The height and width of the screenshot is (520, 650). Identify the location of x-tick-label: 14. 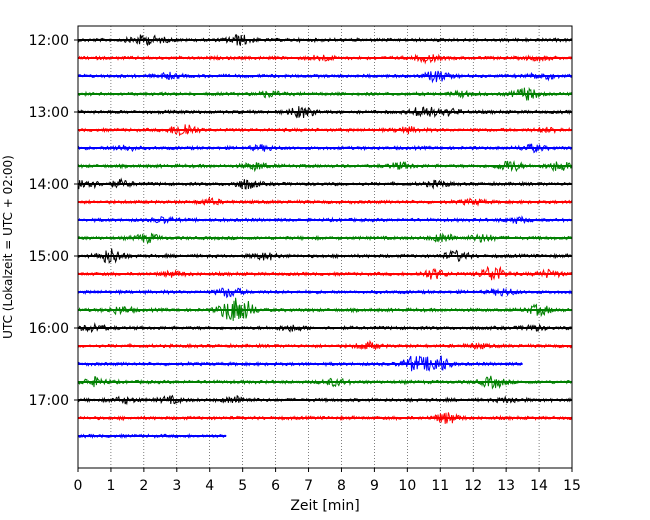
(539, 486).